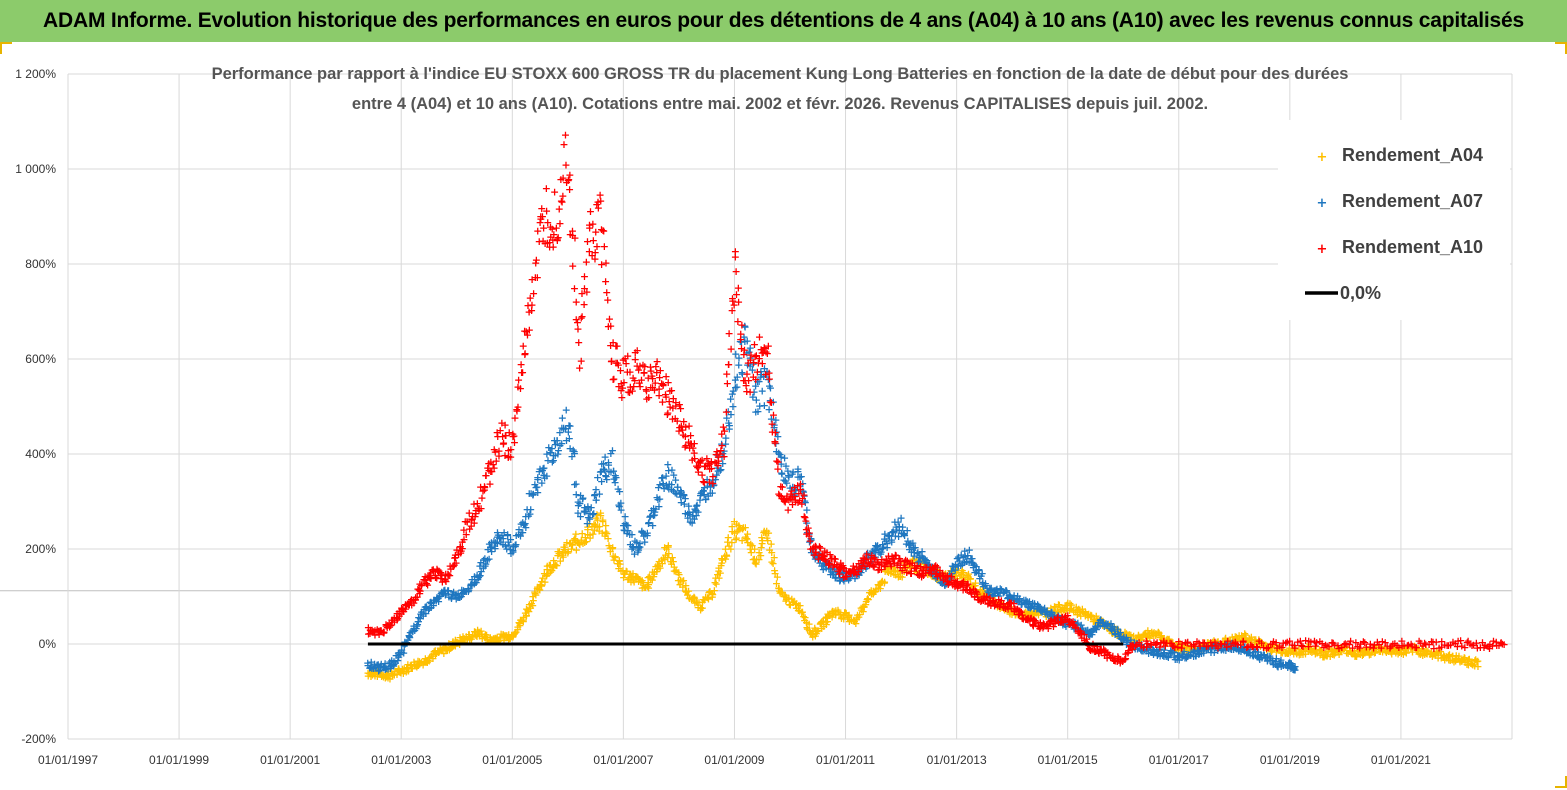 The width and height of the screenshot is (1567, 790). What do you see at coordinates (845, 760) in the screenshot?
I see `x-tick-label: 01/01/2011` at bounding box center [845, 760].